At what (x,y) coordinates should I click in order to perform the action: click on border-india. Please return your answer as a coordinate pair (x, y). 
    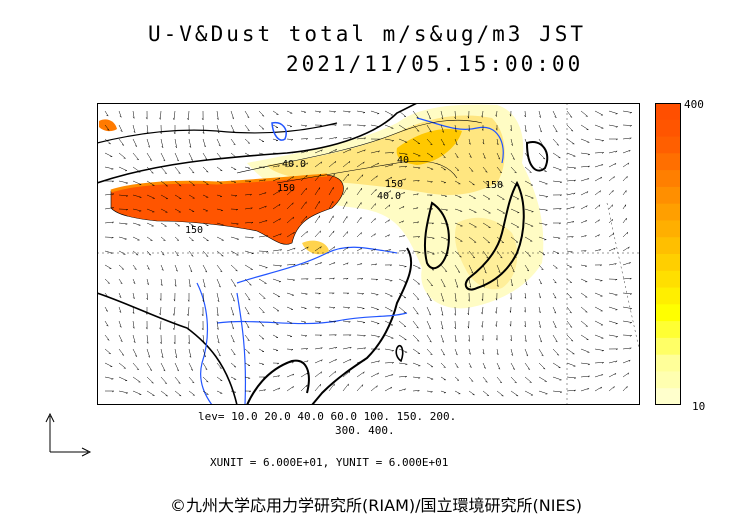
    Looking at the image, I should click on (167, 348).